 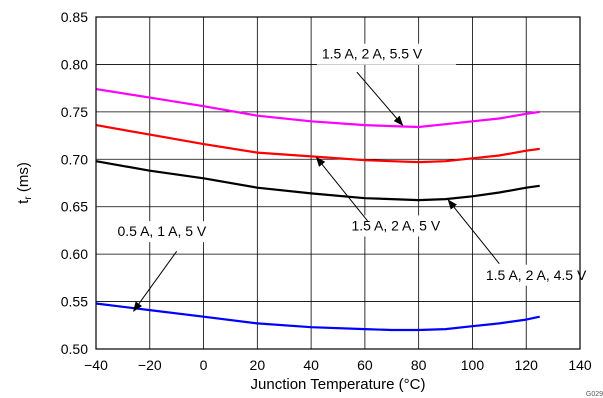 I want to click on x-tick-label: 140, so click(x=580, y=365).